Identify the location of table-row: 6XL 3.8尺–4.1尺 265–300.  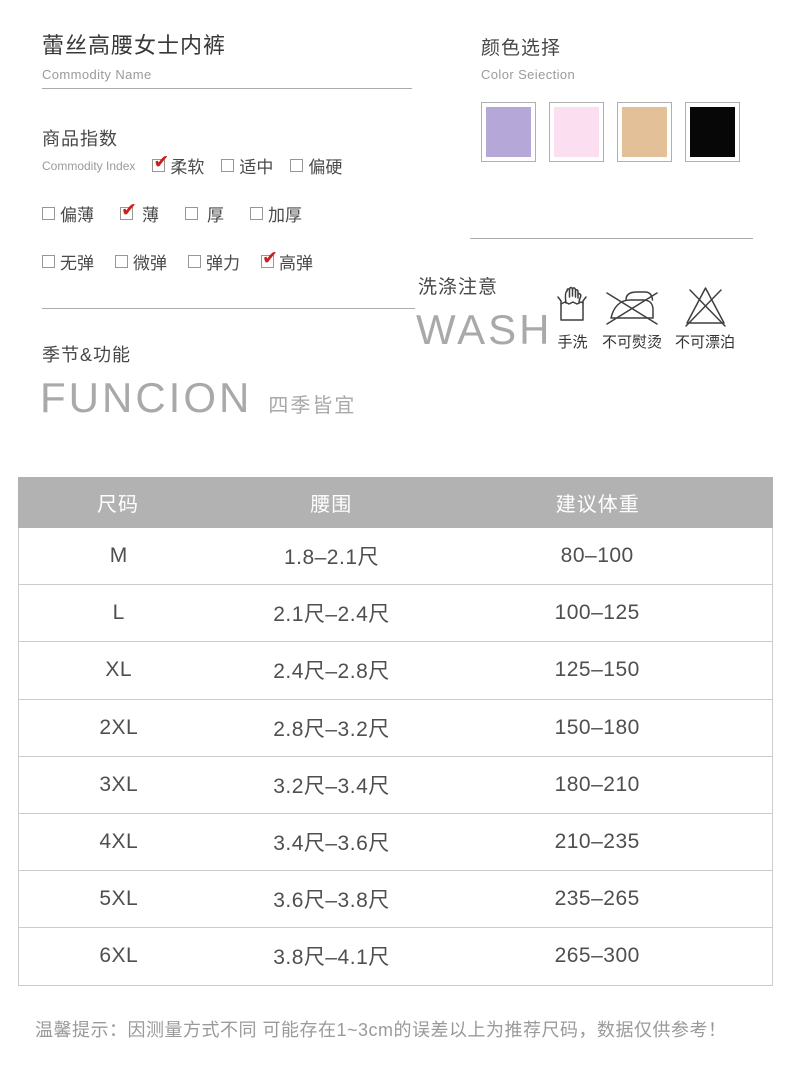
(395, 957).